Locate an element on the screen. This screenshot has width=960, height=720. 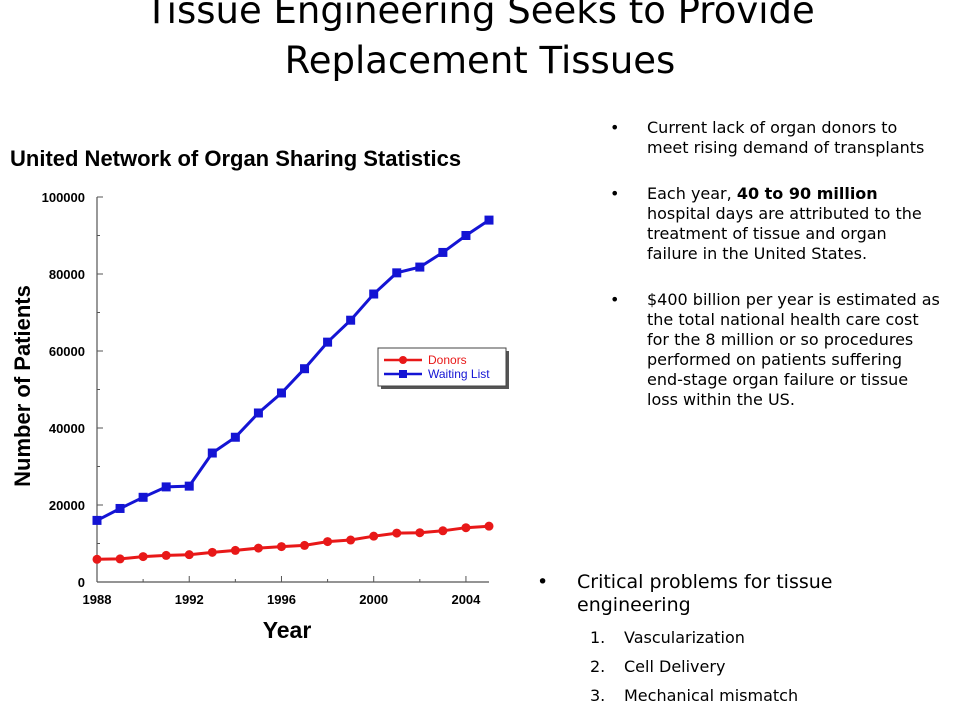
x-tick-label: 2000 is located at coordinates (373, 599).